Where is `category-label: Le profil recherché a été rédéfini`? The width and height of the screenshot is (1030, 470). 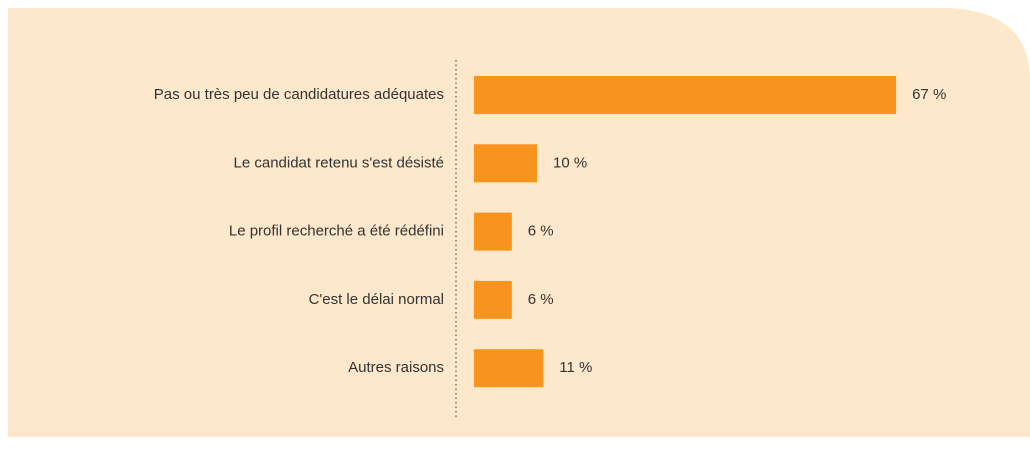 category-label: Le profil recherché a été rédéfini is located at coordinates (336, 231).